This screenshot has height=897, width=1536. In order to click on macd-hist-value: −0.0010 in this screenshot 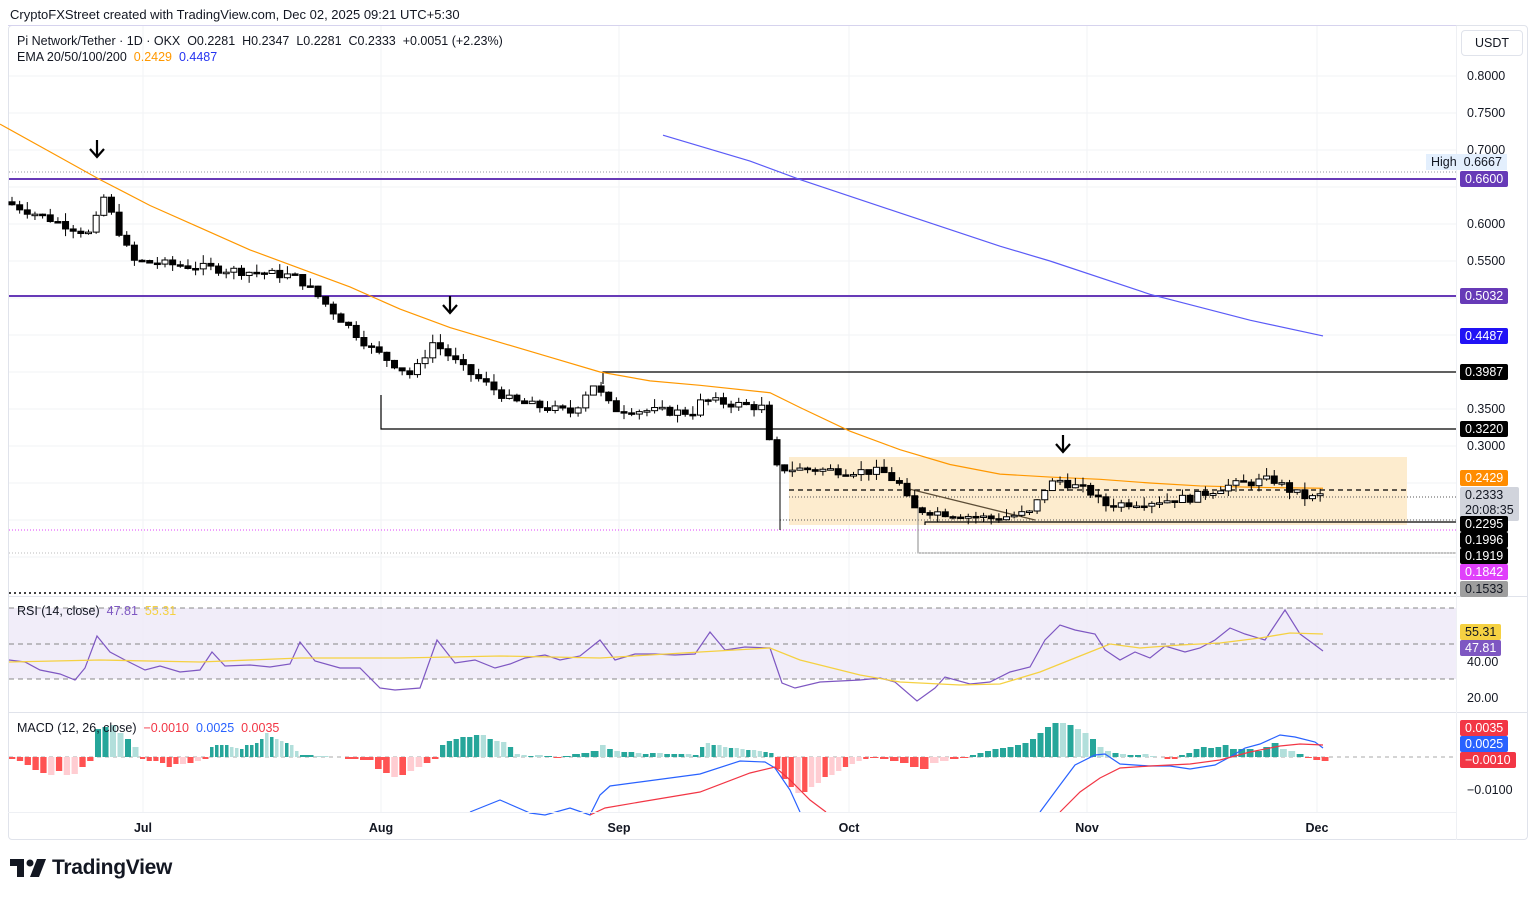, I will do `click(166, 728)`.